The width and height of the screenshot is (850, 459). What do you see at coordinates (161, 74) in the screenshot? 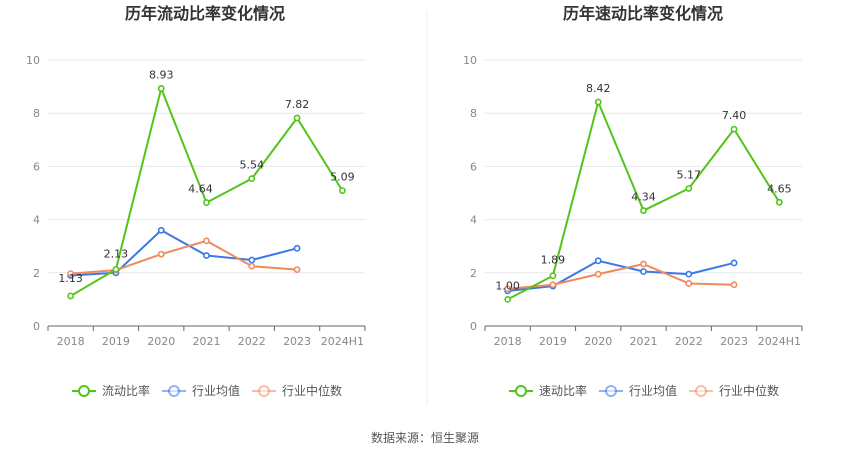
I see `data-label: 8.93` at bounding box center [161, 74].